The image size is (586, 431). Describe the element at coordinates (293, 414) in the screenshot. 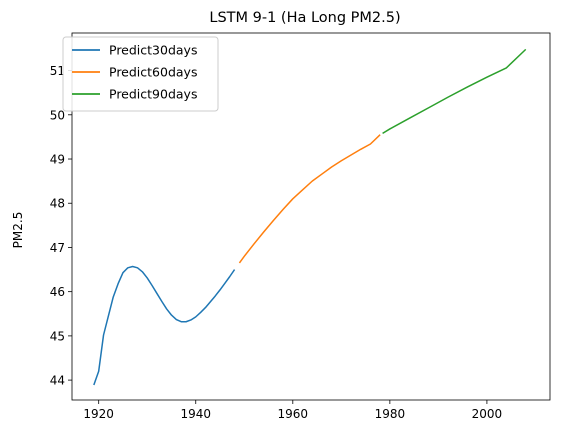

I see `x-tick-label: 1960` at that location.